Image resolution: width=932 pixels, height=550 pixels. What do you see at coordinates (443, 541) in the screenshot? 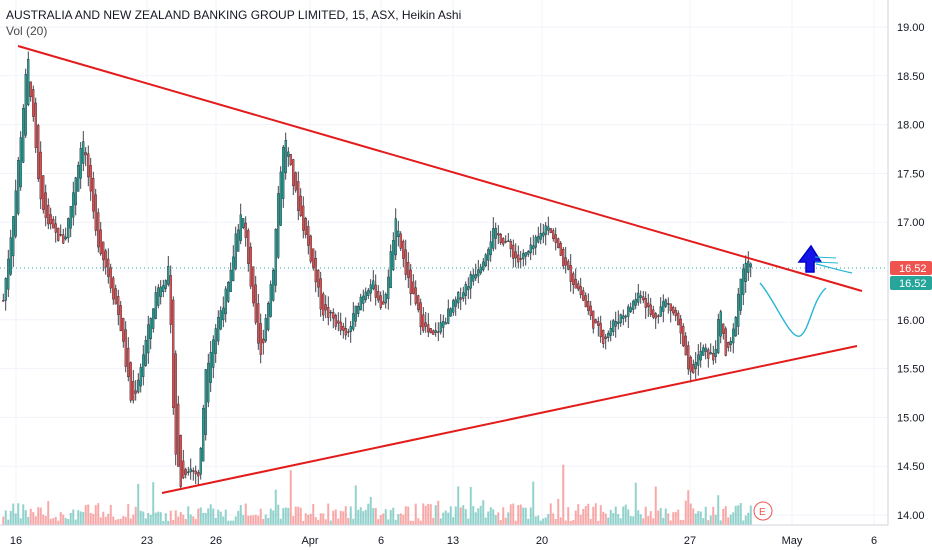
I see `time-axis: 16 23 26 Apr 6 13 20 27 May 6` at bounding box center [443, 541].